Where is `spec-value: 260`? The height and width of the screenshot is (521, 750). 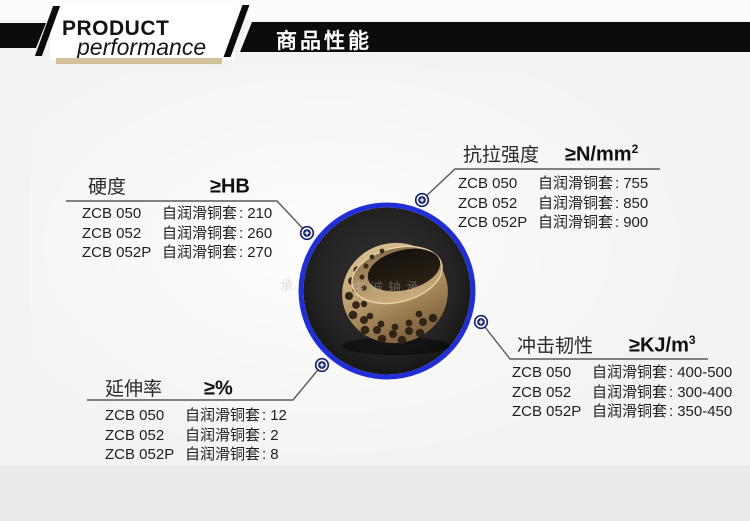 spec-value: 260 is located at coordinates (260, 233).